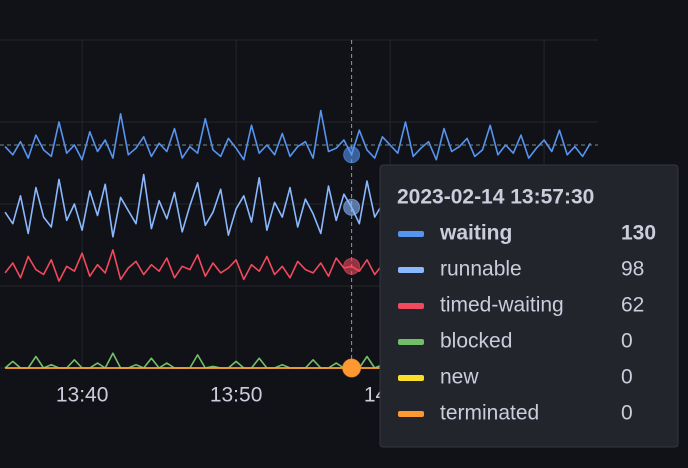 This screenshot has height=468, width=688. Describe the element at coordinates (489, 413) in the screenshot. I see `legend-name: terminated` at that location.